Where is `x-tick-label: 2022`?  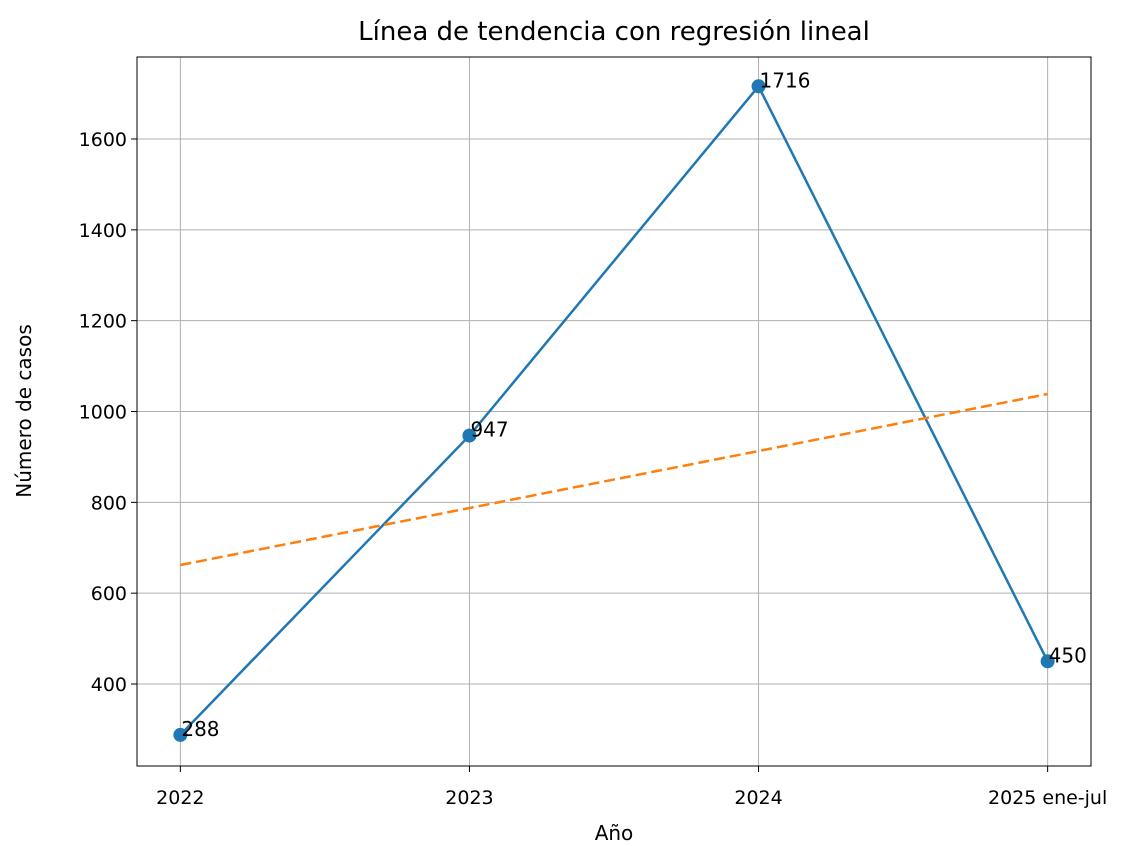
x-tick-label: 2022 is located at coordinates (180, 798).